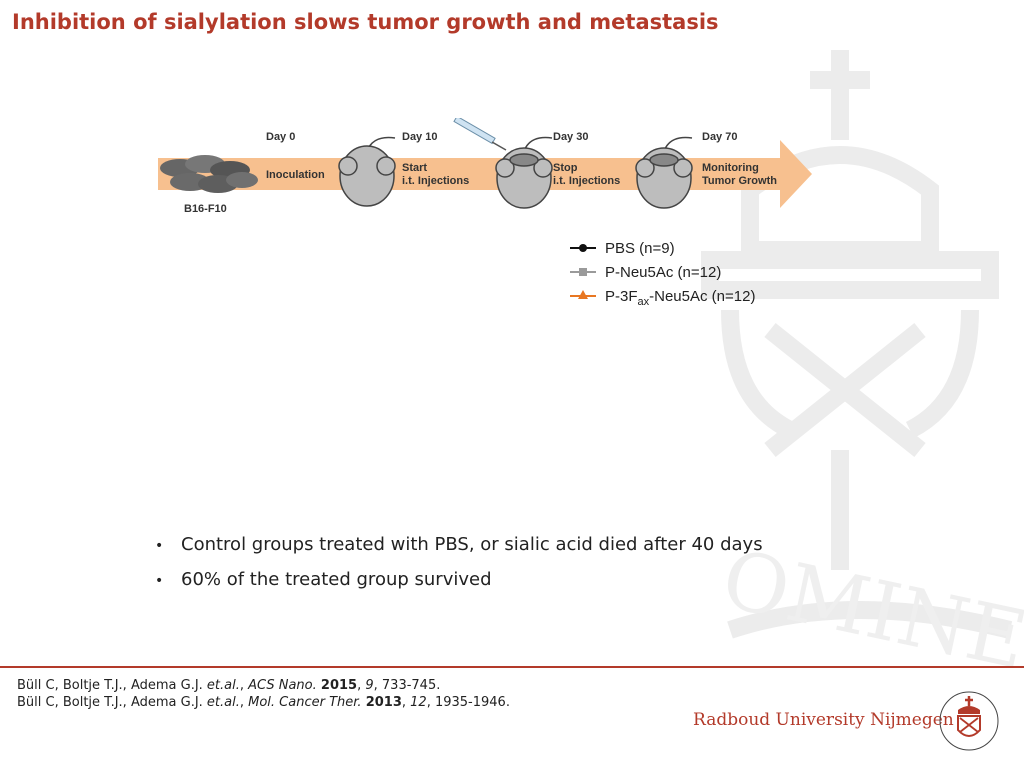  What do you see at coordinates (419, 137) in the screenshot?
I see `day-label: Day 10` at bounding box center [419, 137].